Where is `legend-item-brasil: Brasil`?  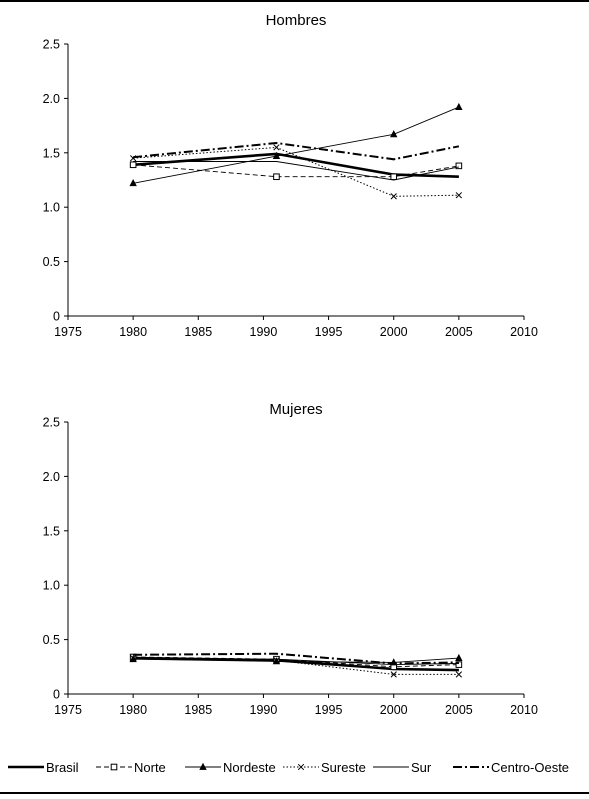
legend-item-brasil: Brasil is located at coordinates (43, 767).